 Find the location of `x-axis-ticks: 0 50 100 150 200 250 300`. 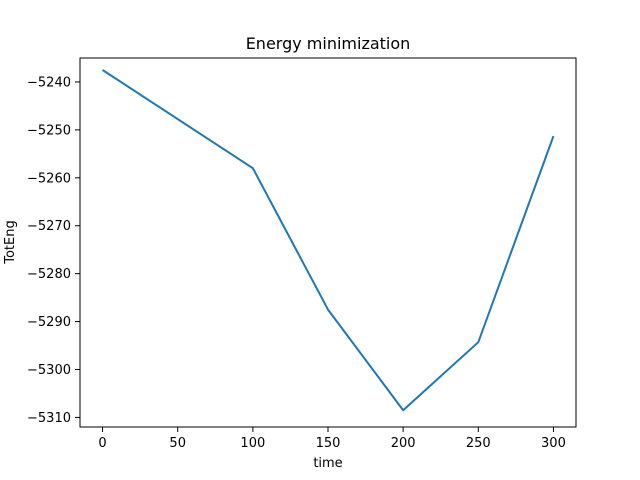

x-axis-ticks: 0 50 100 150 200 250 300 is located at coordinates (332, 439).